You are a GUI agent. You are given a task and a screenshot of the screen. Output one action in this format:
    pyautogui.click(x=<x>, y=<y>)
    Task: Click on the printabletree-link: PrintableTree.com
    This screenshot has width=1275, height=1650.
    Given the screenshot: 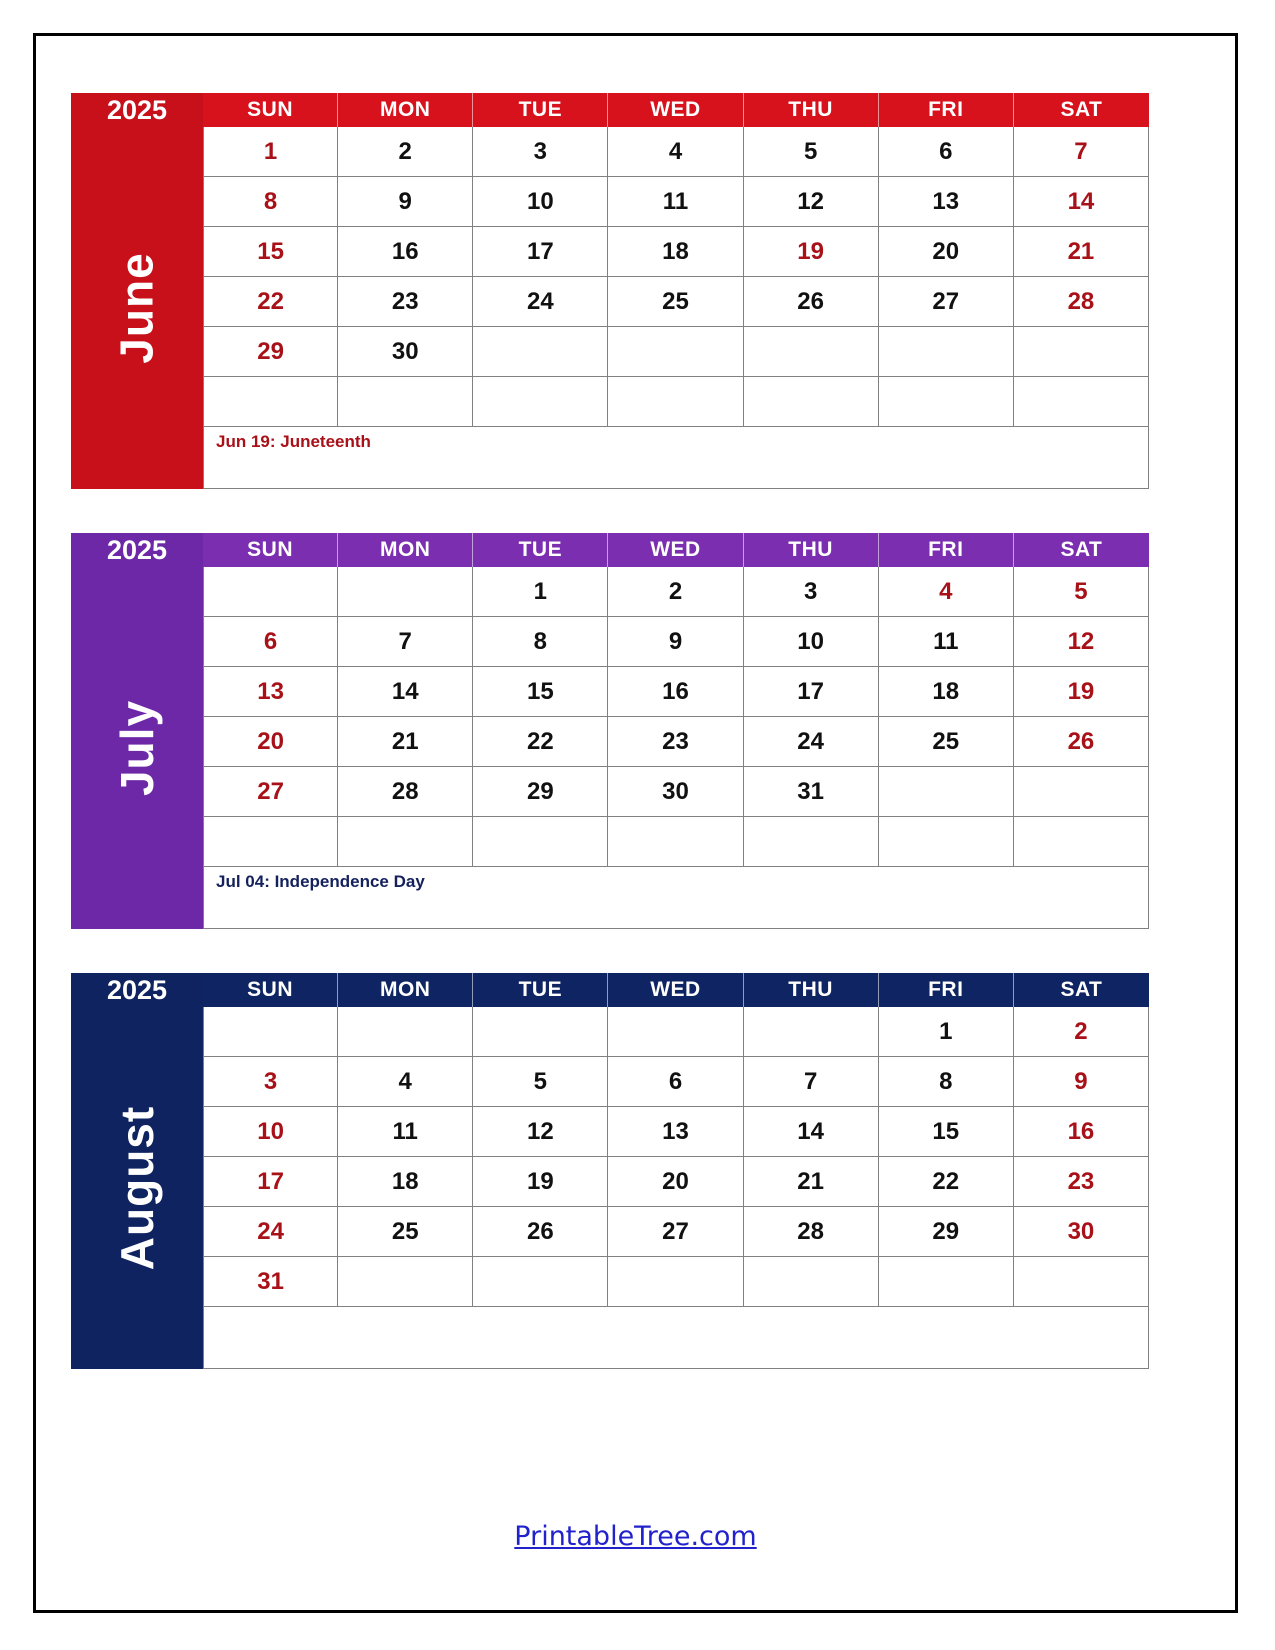 What is the action you would take?
    pyautogui.click(x=635, y=1536)
    